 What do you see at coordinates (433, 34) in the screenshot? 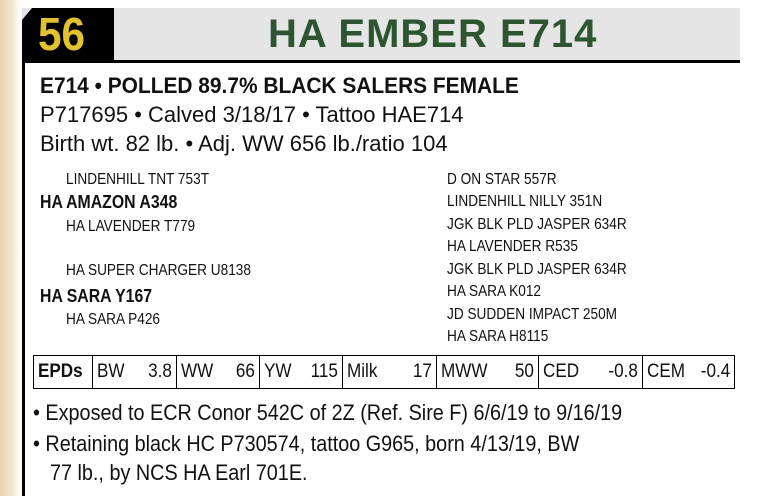
I see `animal-name: HA EMBER E714` at bounding box center [433, 34].